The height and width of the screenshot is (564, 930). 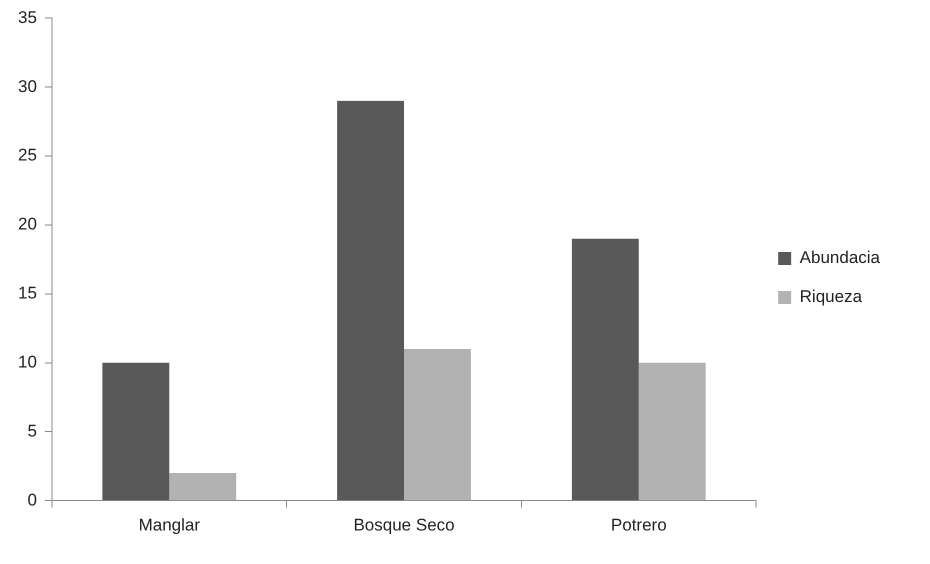 What do you see at coordinates (404, 524) in the screenshot?
I see `x-tick-label: Bosque Seco` at bounding box center [404, 524].